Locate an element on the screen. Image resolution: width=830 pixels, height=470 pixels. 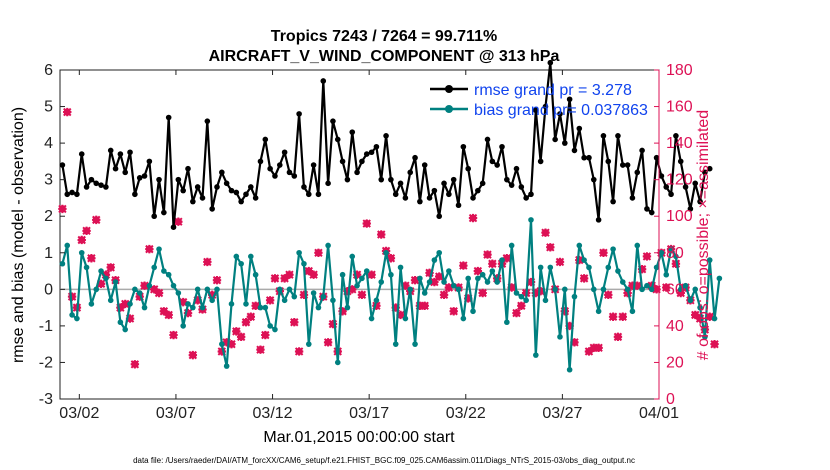
legend-bias-label: bias grand pr= 0.037863 is located at coordinates (561, 110).